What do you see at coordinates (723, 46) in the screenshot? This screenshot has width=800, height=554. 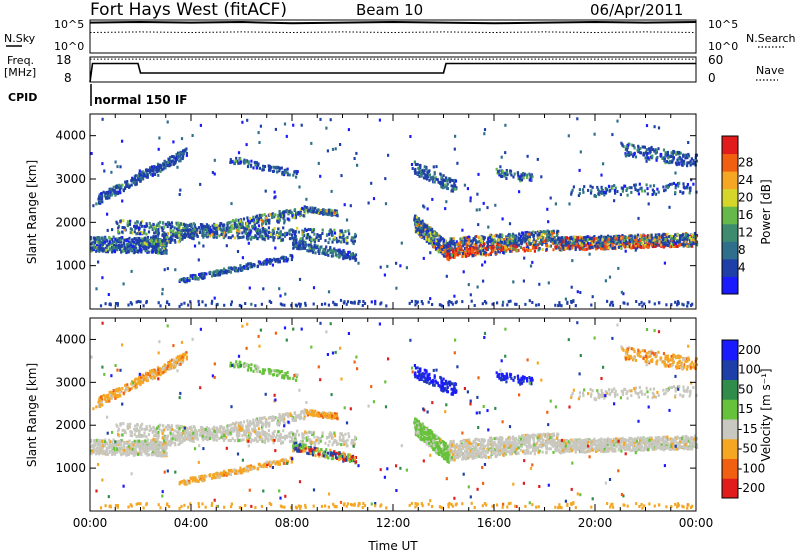 I see `nsearch-tick-low: 10^0` at bounding box center [723, 46].